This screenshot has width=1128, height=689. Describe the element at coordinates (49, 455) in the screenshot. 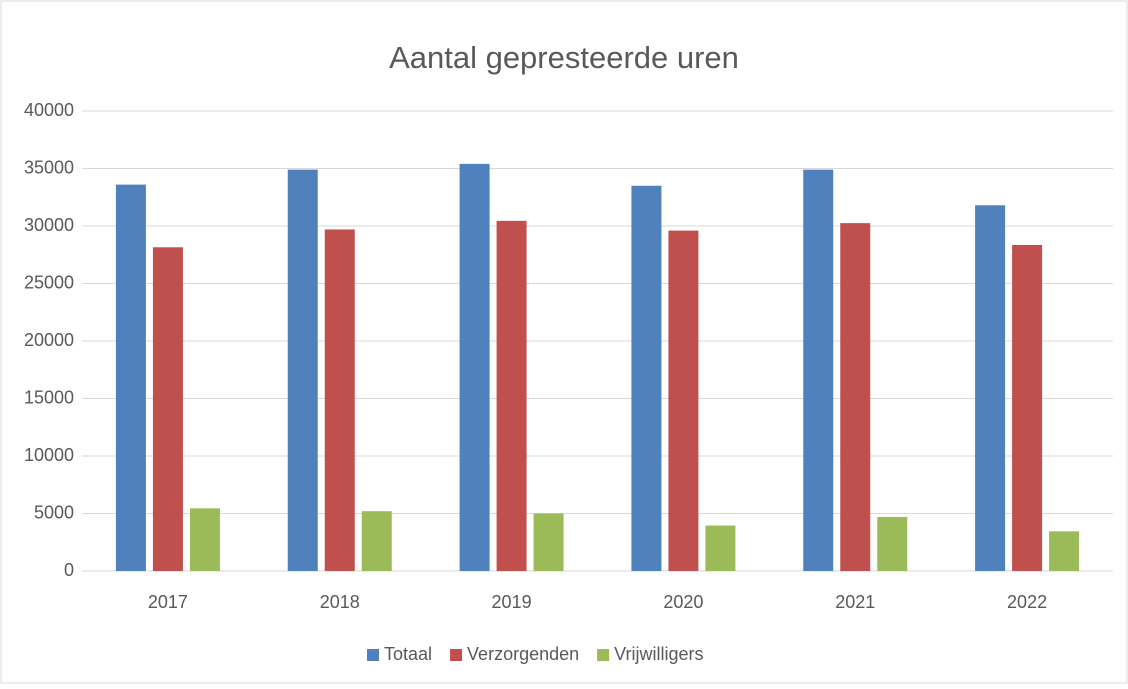

I see `y-tick-label: 10000` at that location.